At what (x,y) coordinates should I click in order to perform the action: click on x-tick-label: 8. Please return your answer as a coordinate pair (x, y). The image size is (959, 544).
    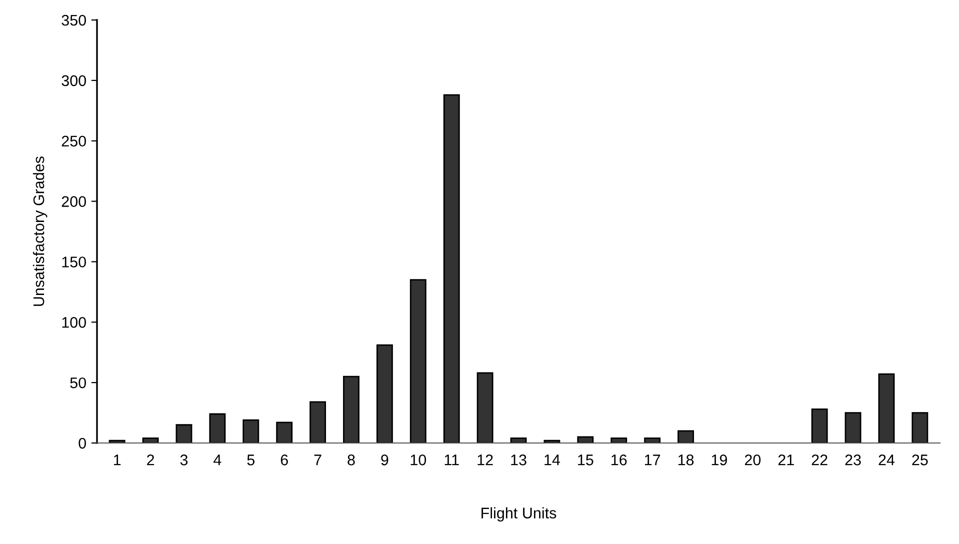
    Looking at the image, I should click on (351, 460).